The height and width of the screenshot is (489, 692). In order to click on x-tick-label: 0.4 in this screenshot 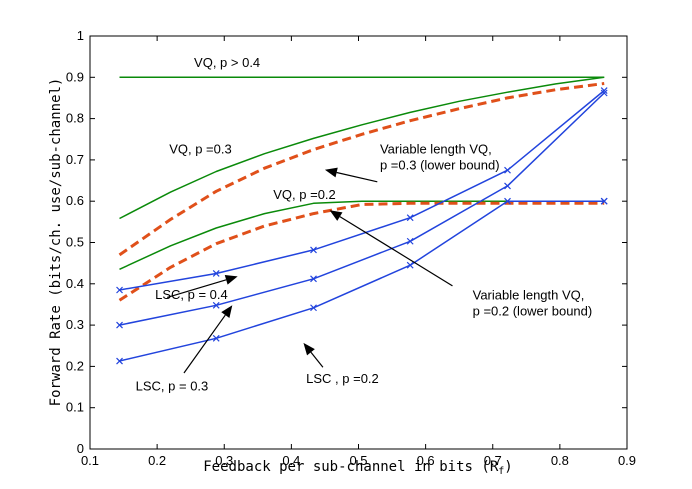, I will do `click(291, 460)`.